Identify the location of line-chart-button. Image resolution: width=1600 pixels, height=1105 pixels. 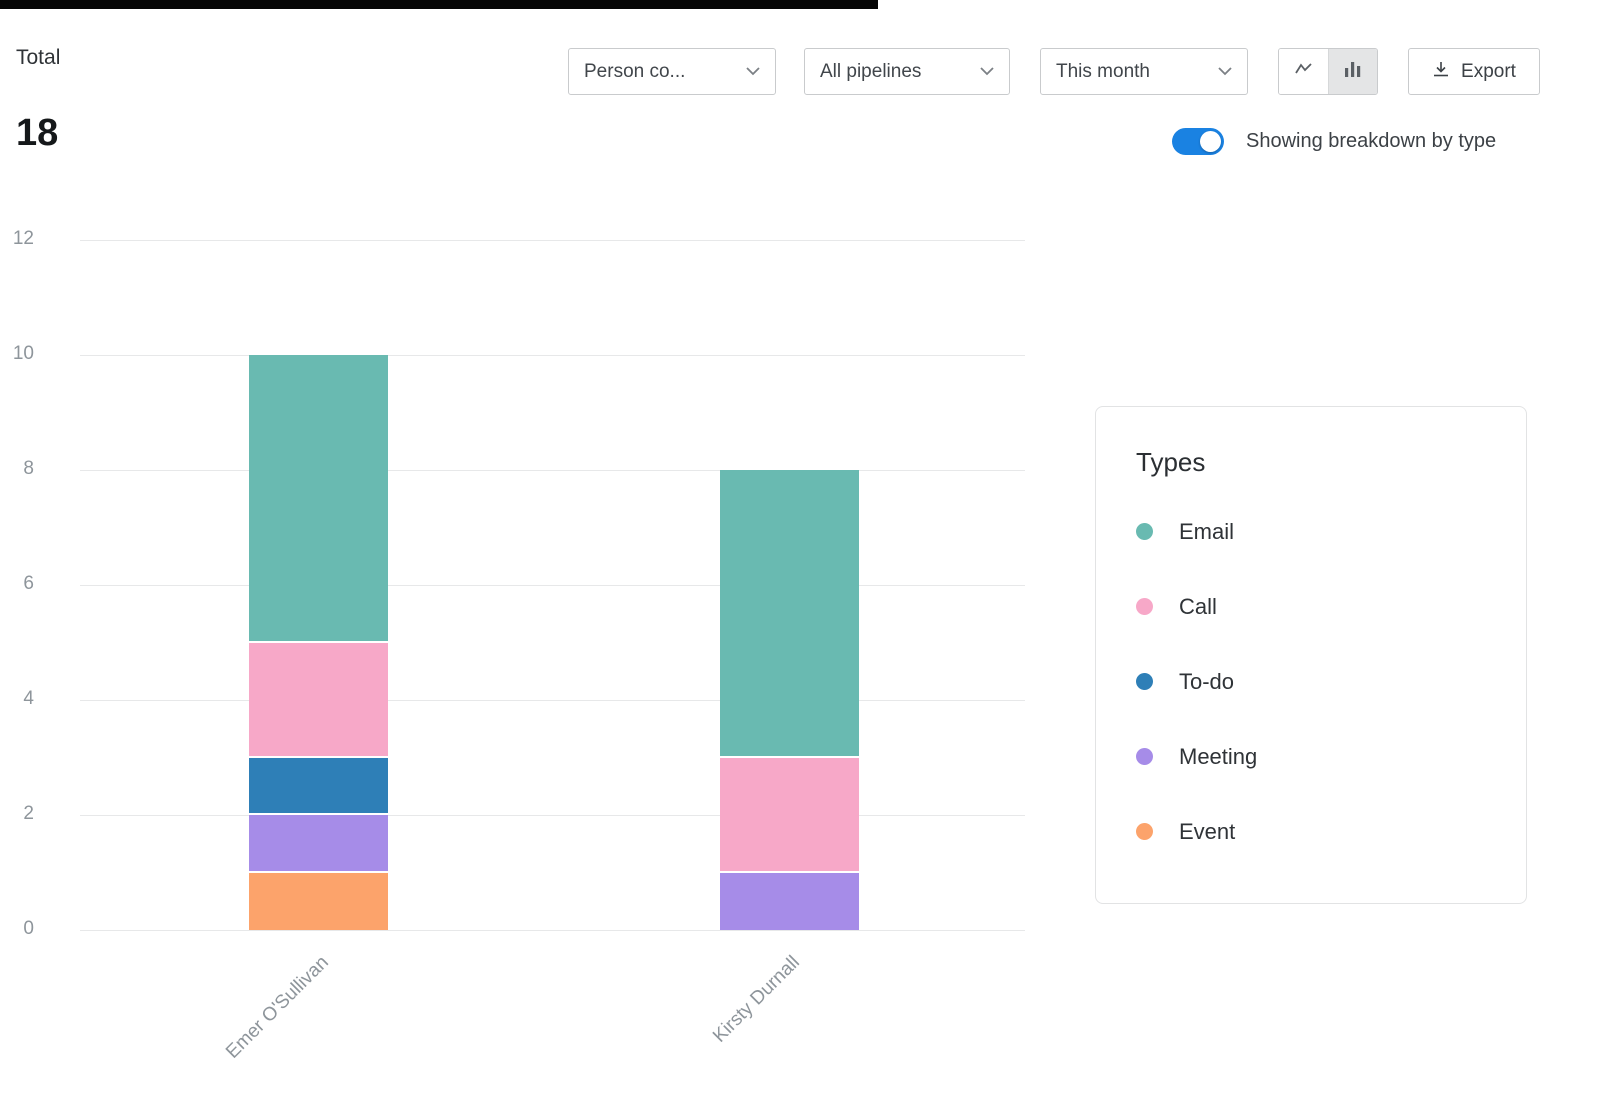
(1303, 71).